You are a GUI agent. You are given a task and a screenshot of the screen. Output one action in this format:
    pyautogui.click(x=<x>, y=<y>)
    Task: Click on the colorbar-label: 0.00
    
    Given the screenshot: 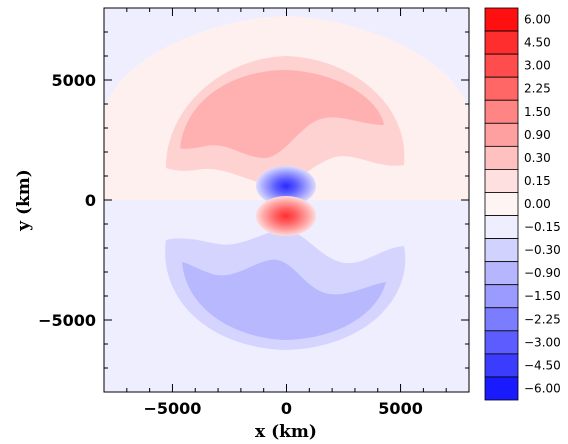 What is the action you would take?
    pyautogui.click(x=537, y=204)
    